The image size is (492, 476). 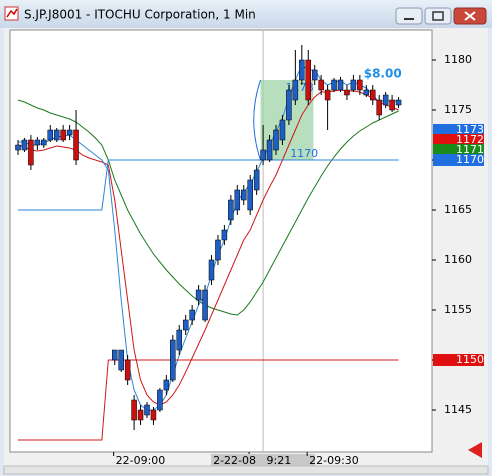 I want to click on y-tick-label: 1160, so click(x=458, y=259).